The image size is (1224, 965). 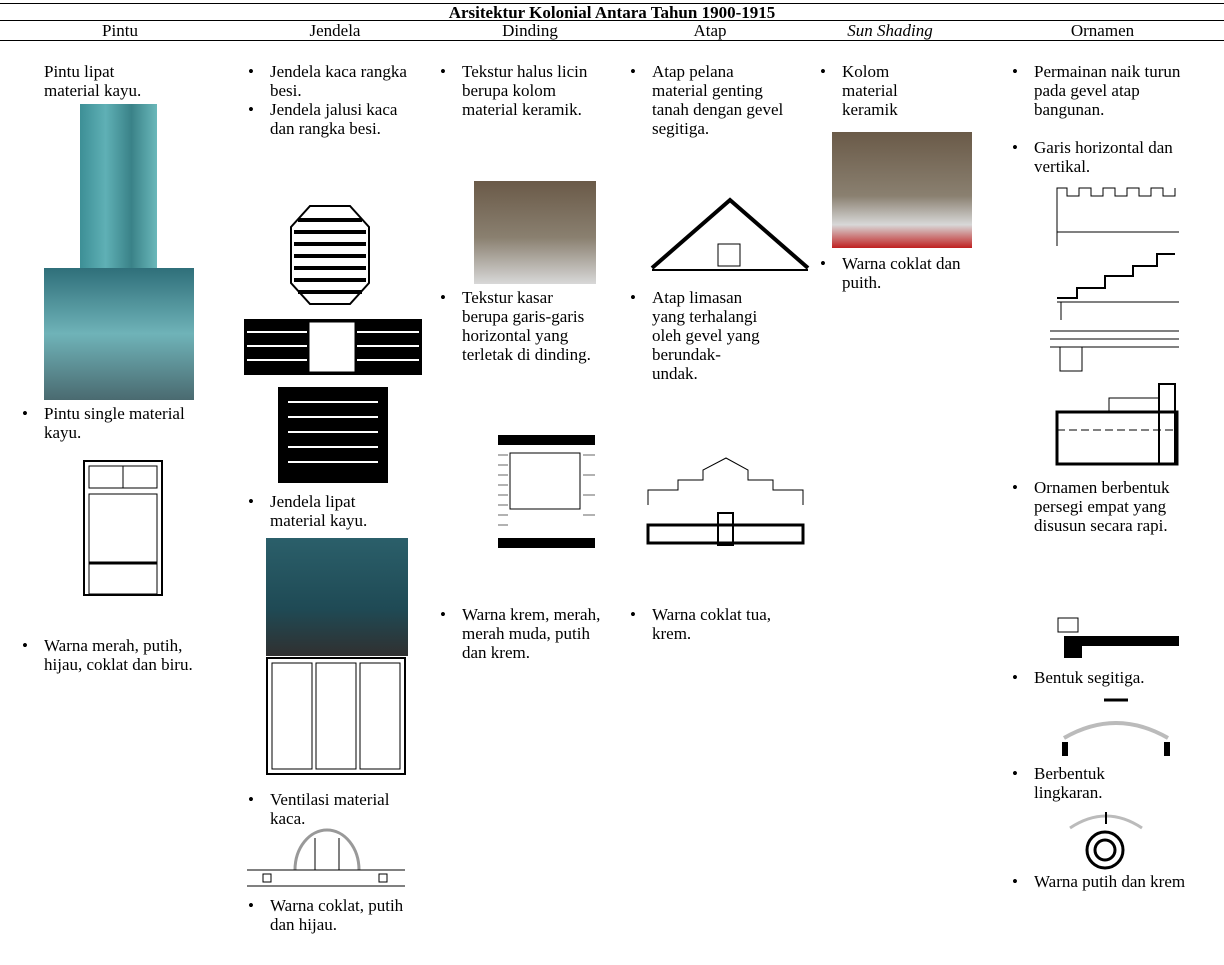 I want to click on column-header: Sun Shading, so click(x=890, y=30).